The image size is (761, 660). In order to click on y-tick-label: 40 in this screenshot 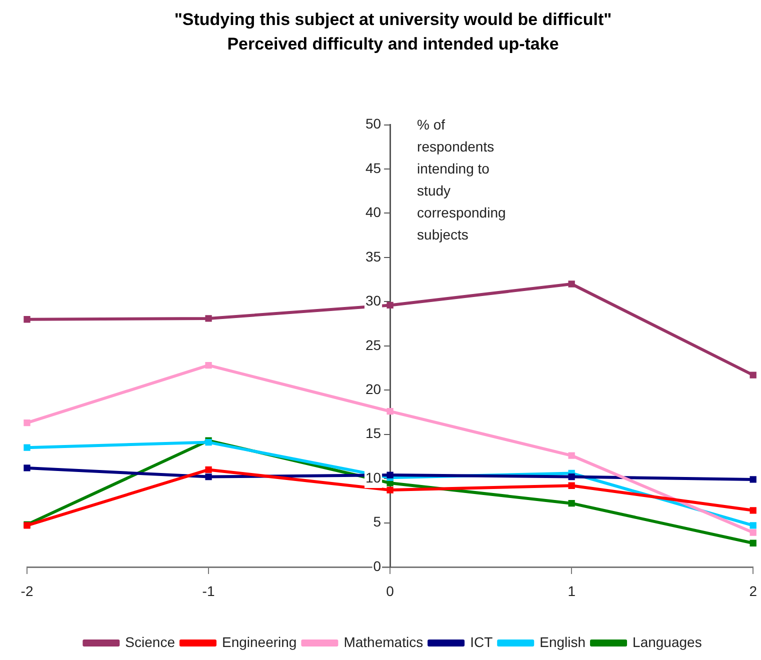, I will do `click(373, 212)`.